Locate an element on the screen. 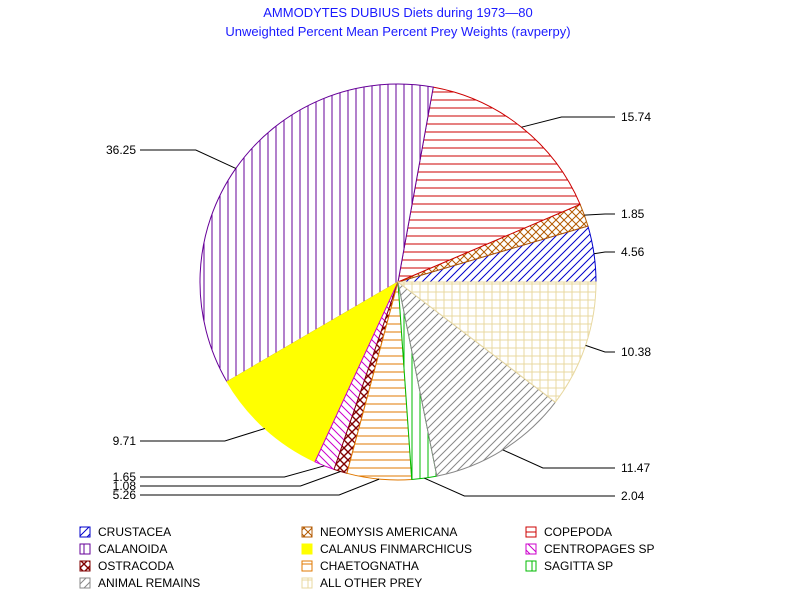 This screenshot has height=600, width=800. slice-animal-remains is located at coordinates (477, 378).